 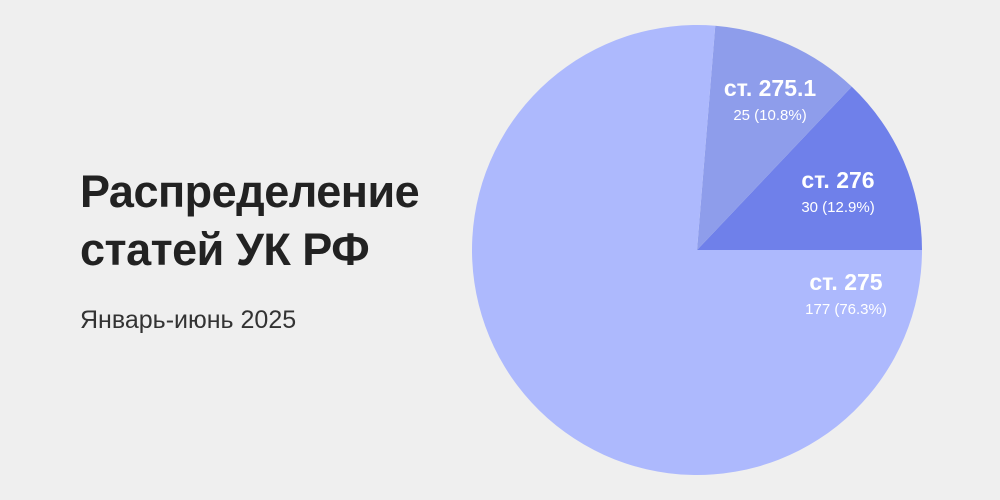 What do you see at coordinates (837, 207) in the screenshot?
I see `slice-value-label: 30 (12.9%)` at bounding box center [837, 207].